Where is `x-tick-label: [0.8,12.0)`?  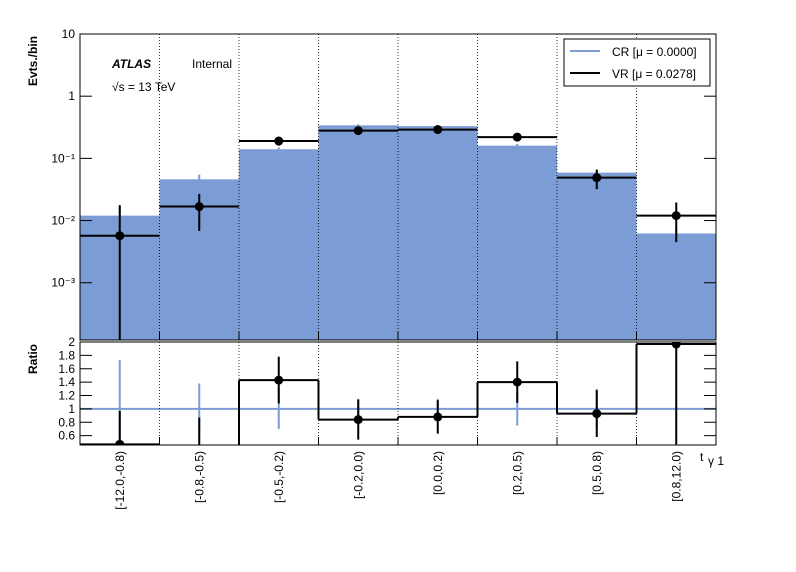 x-tick-label: [0.8,12.0) is located at coordinates (676, 476).